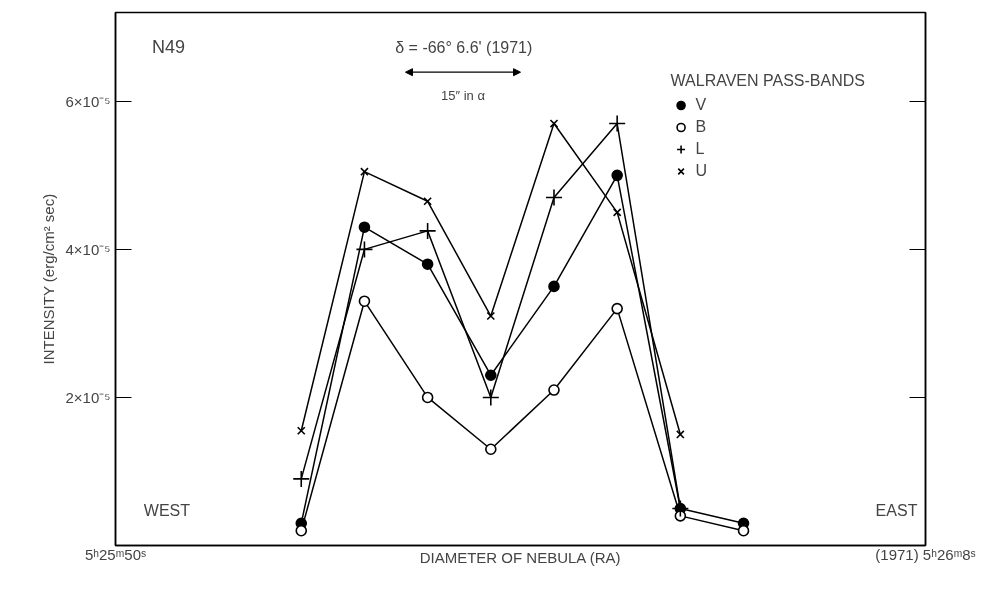 The width and height of the screenshot is (1005, 589). What do you see at coordinates (925, 554) in the screenshot?
I see `text: (1971) 5ʰ26ᵐ8ˢ` at bounding box center [925, 554].